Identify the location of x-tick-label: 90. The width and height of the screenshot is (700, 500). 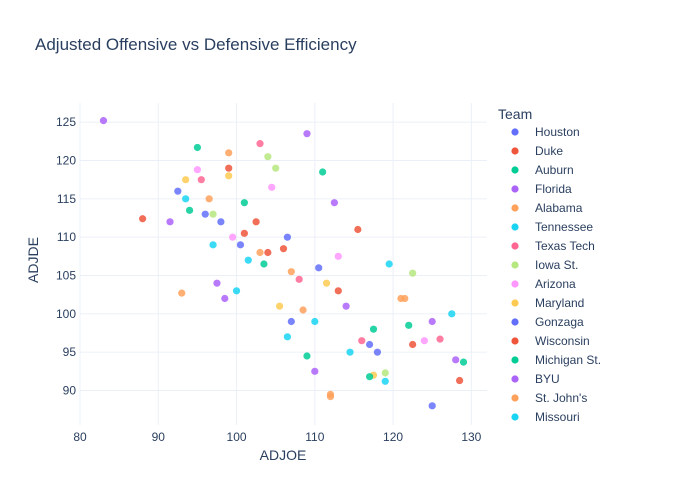
(159, 437).